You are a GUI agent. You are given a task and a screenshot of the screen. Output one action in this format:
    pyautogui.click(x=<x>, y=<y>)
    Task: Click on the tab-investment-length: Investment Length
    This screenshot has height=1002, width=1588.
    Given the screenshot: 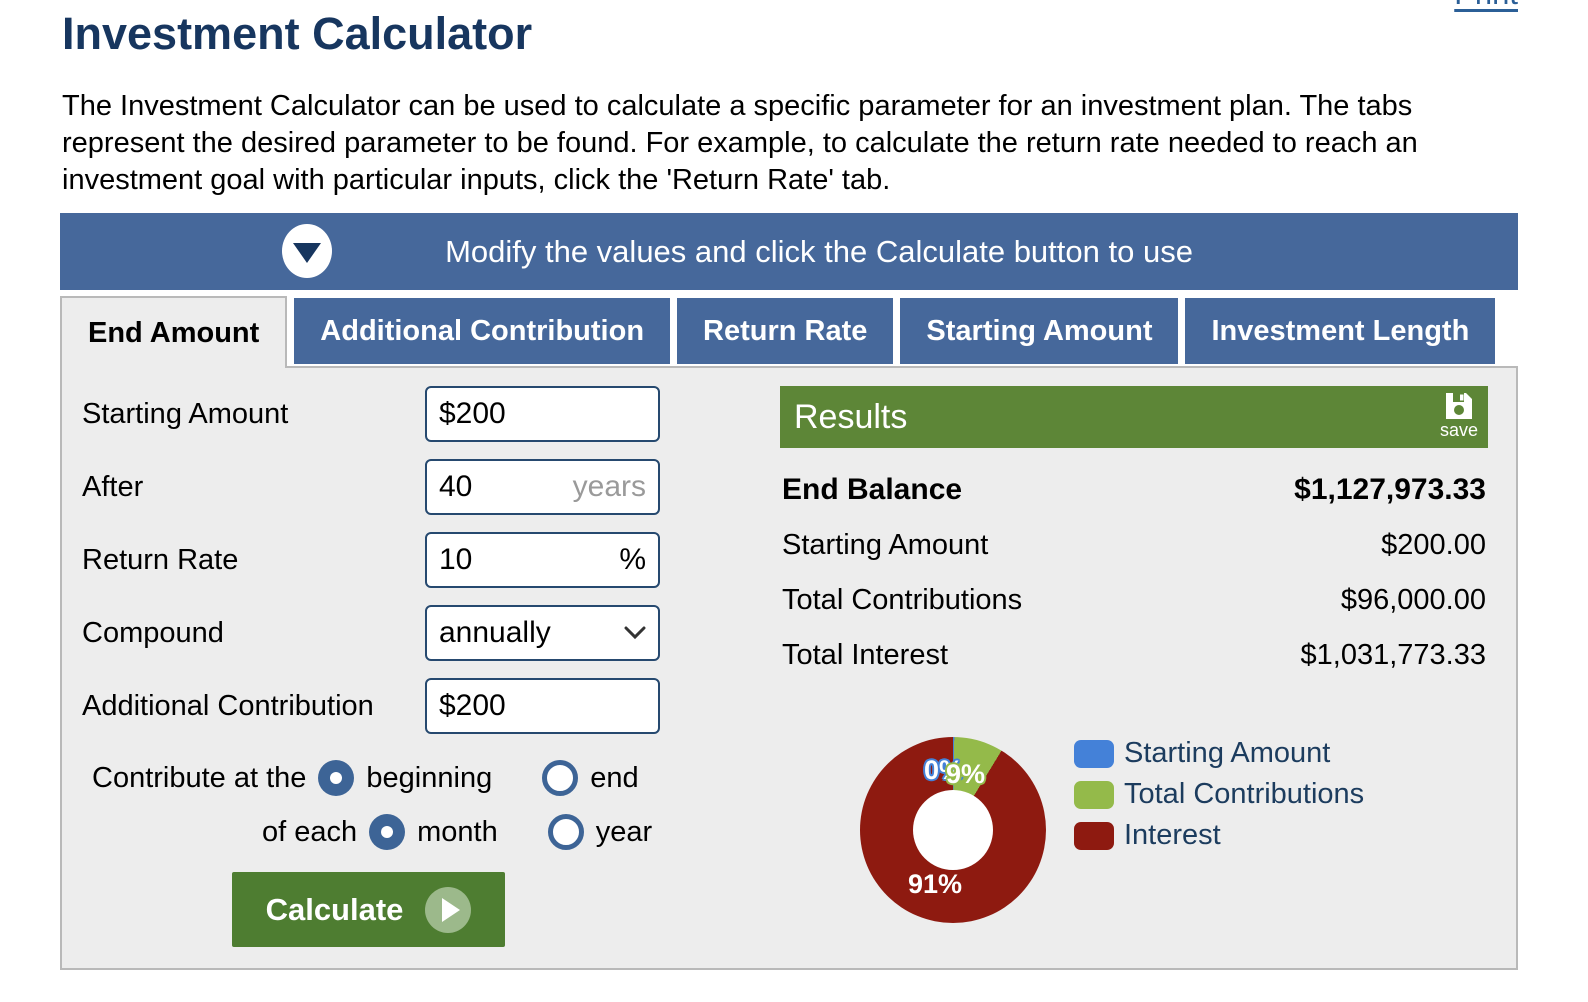 What is the action you would take?
    pyautogui.click(x=1340, y=331)
    